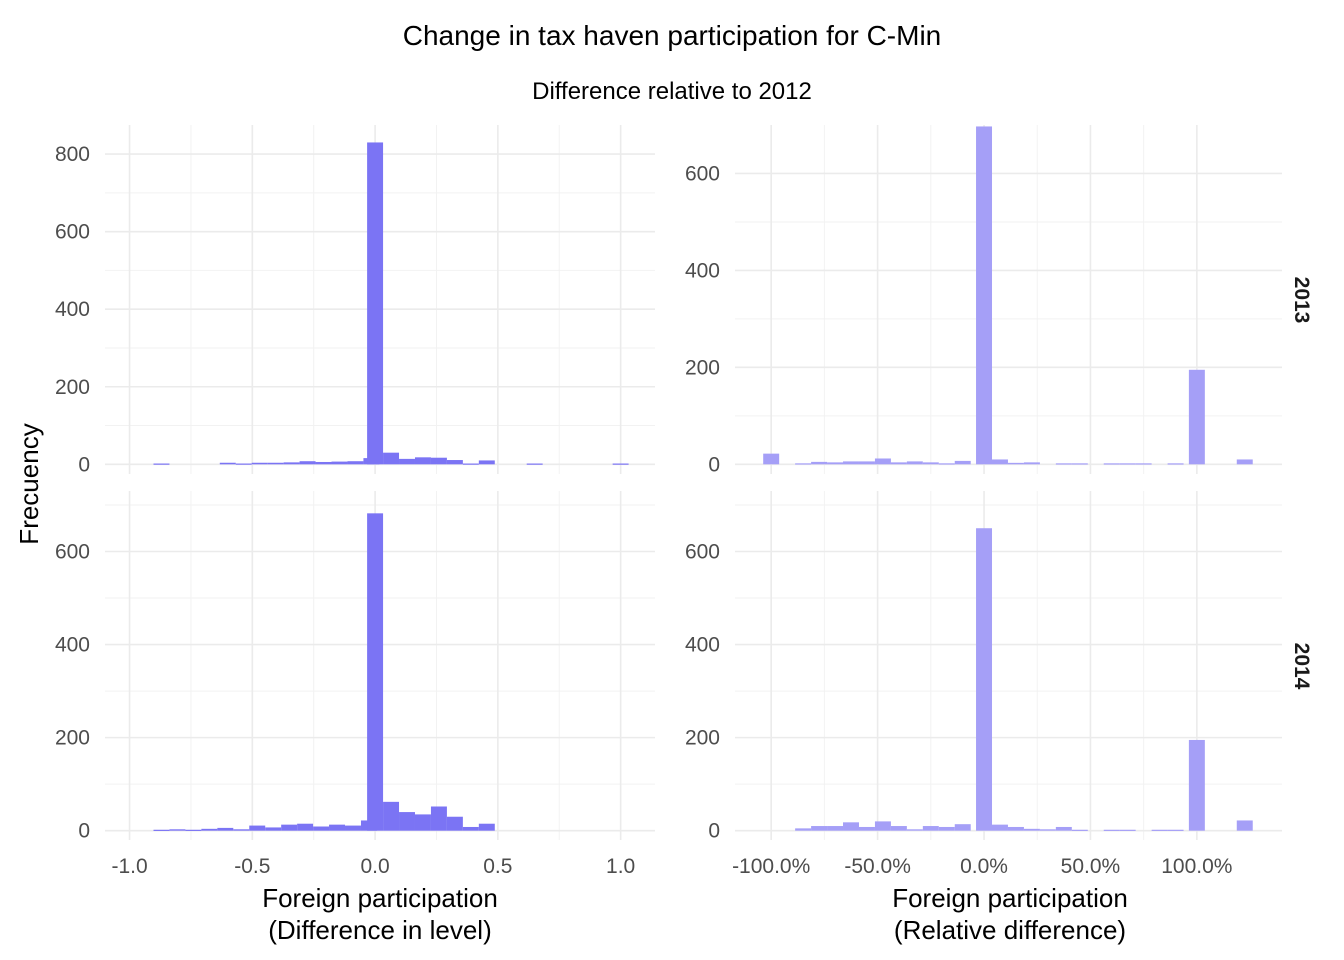 This screenshot has height=960, width=1344. What do you see at coordinates (374, 866) in the screenshot?
I see `x-tick-label: 0.0` at bounding box center [374, 866].